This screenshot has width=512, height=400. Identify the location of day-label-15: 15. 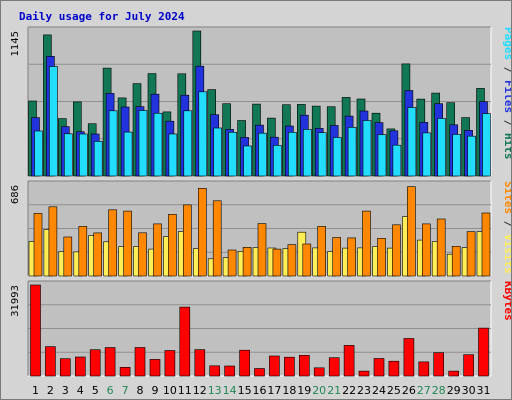
(245, 390).